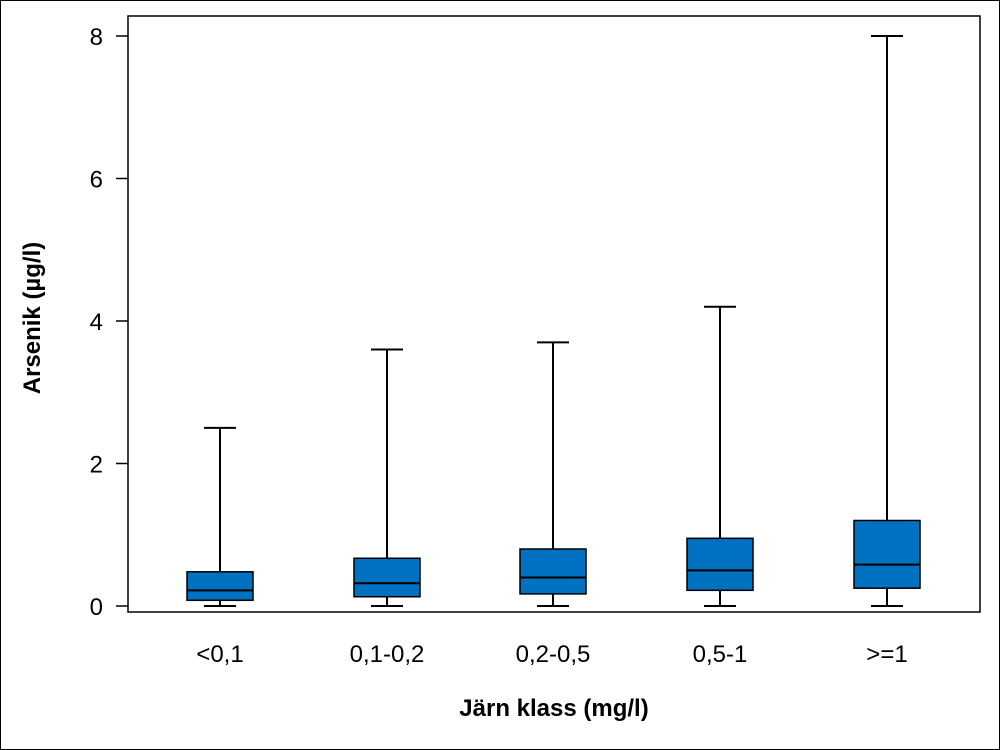 This screenshot has height=750, width=1000. What do you see at coordinates (109, 322) in the screenshot?
I see `y-axis: 0 2 4 6 8` at bounding box center [109, 322].